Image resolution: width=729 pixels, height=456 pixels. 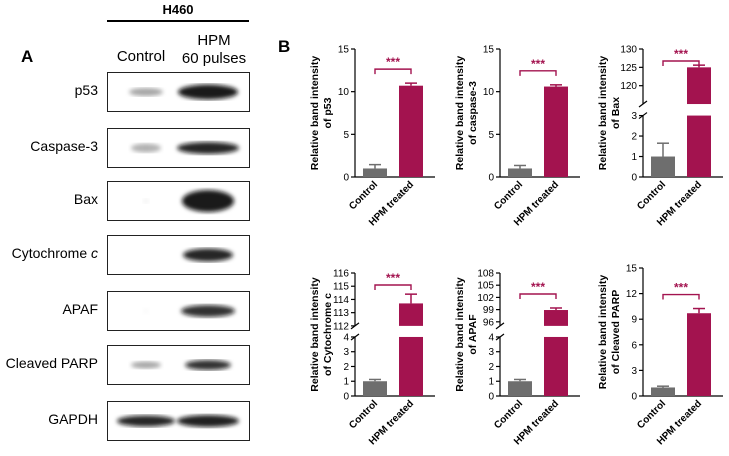 What do you see at coordinates (94, 253) in the screenshot?
I see `blot-row-label-italic: c` at bounding box center [94, 253].